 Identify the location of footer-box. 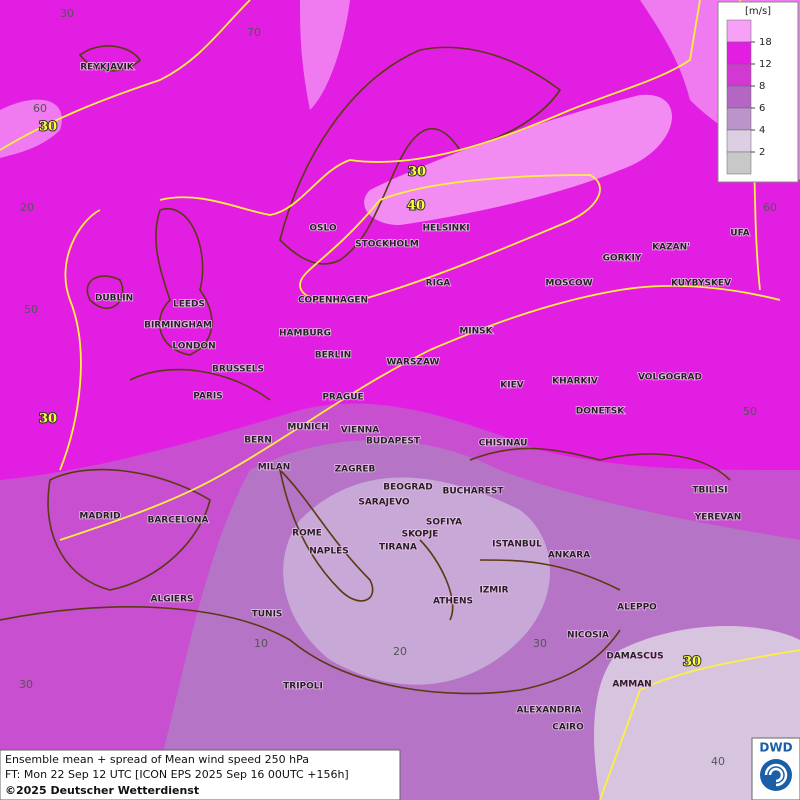
(200, 774).